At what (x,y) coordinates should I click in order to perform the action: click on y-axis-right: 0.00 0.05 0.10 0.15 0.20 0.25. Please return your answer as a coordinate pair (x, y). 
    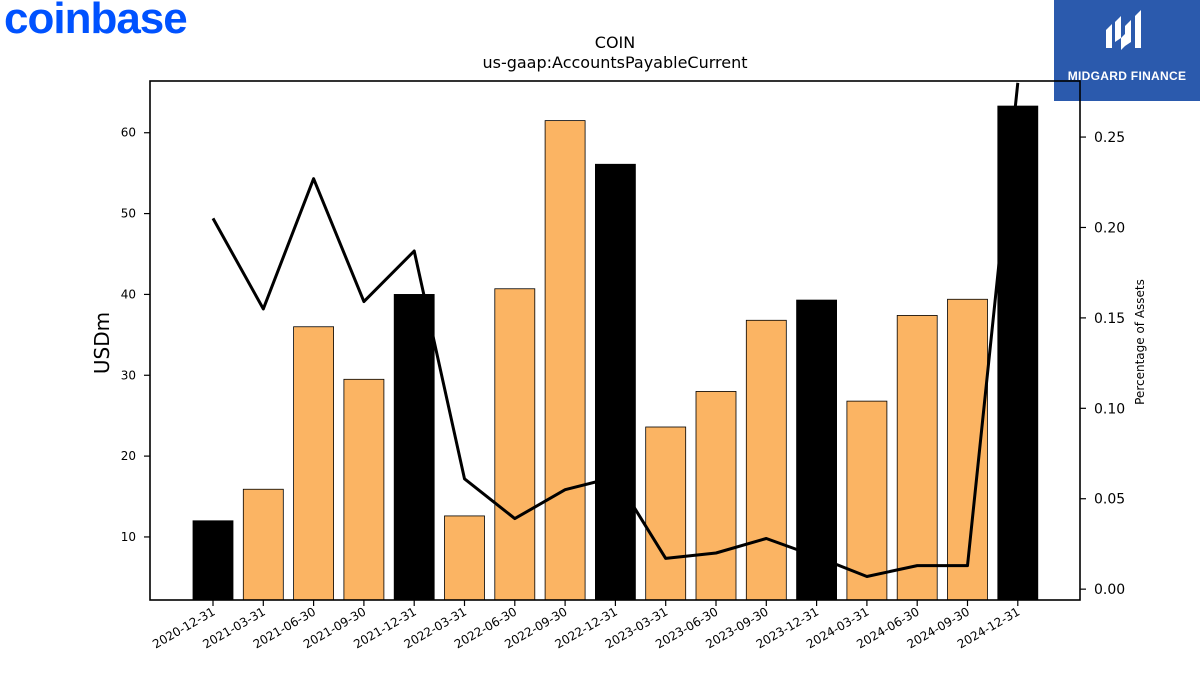
    Looking at the image, I should click on (1102, 364).